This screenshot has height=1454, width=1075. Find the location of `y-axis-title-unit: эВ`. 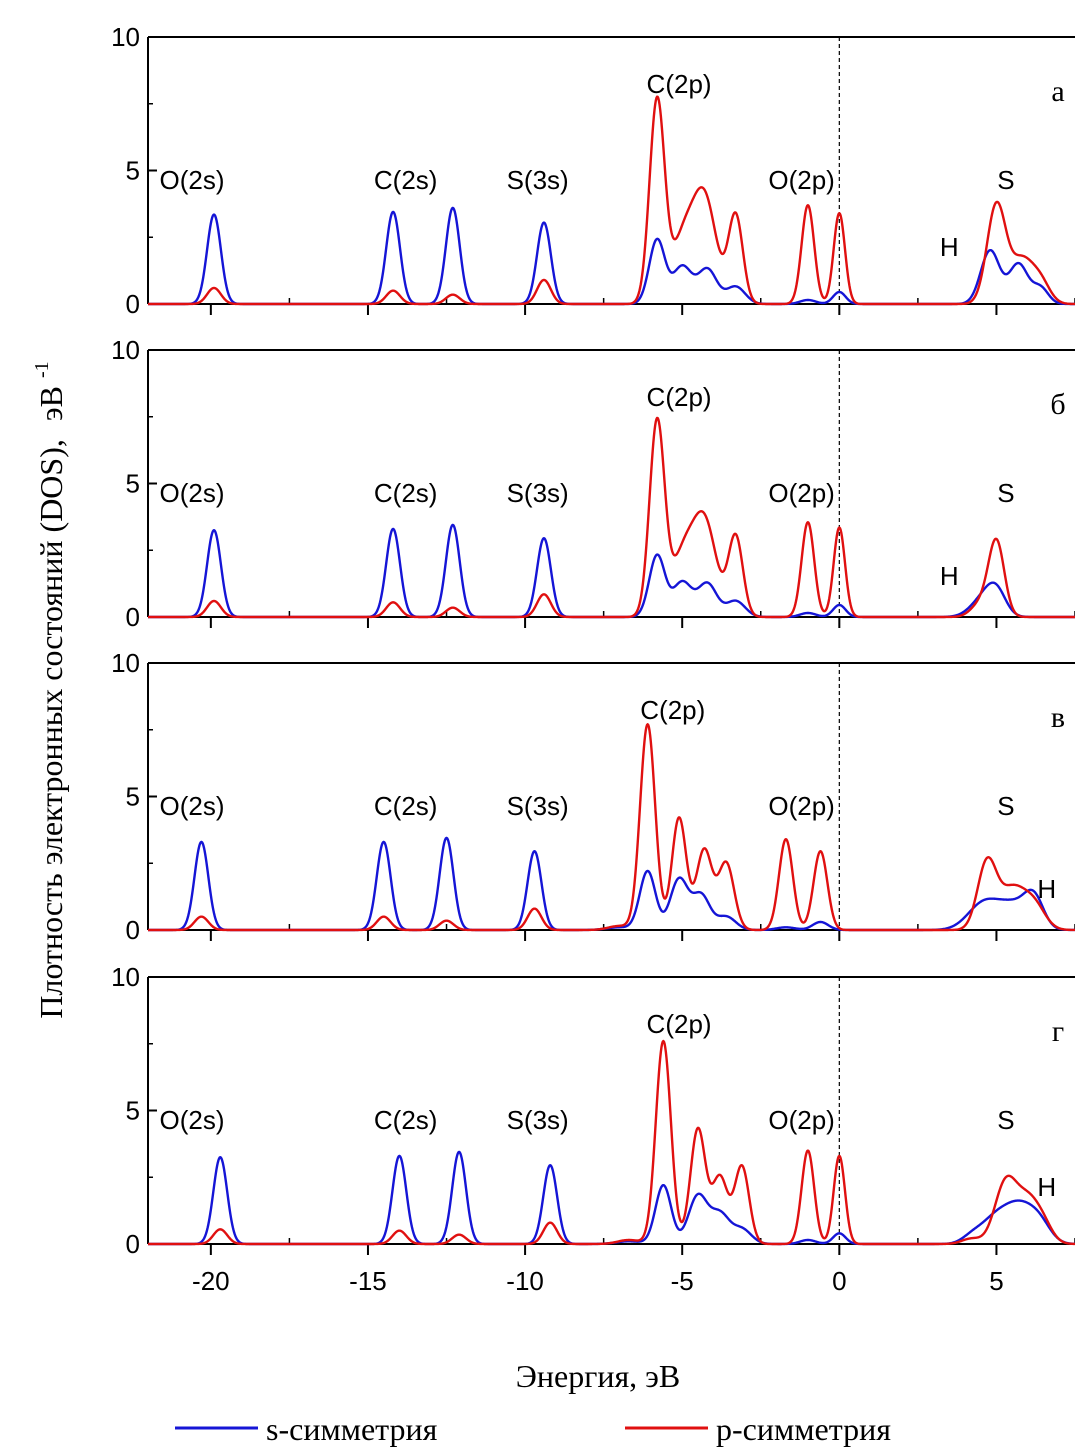

y-axis-title-unit: эВ is located at coordinates (51, 403).